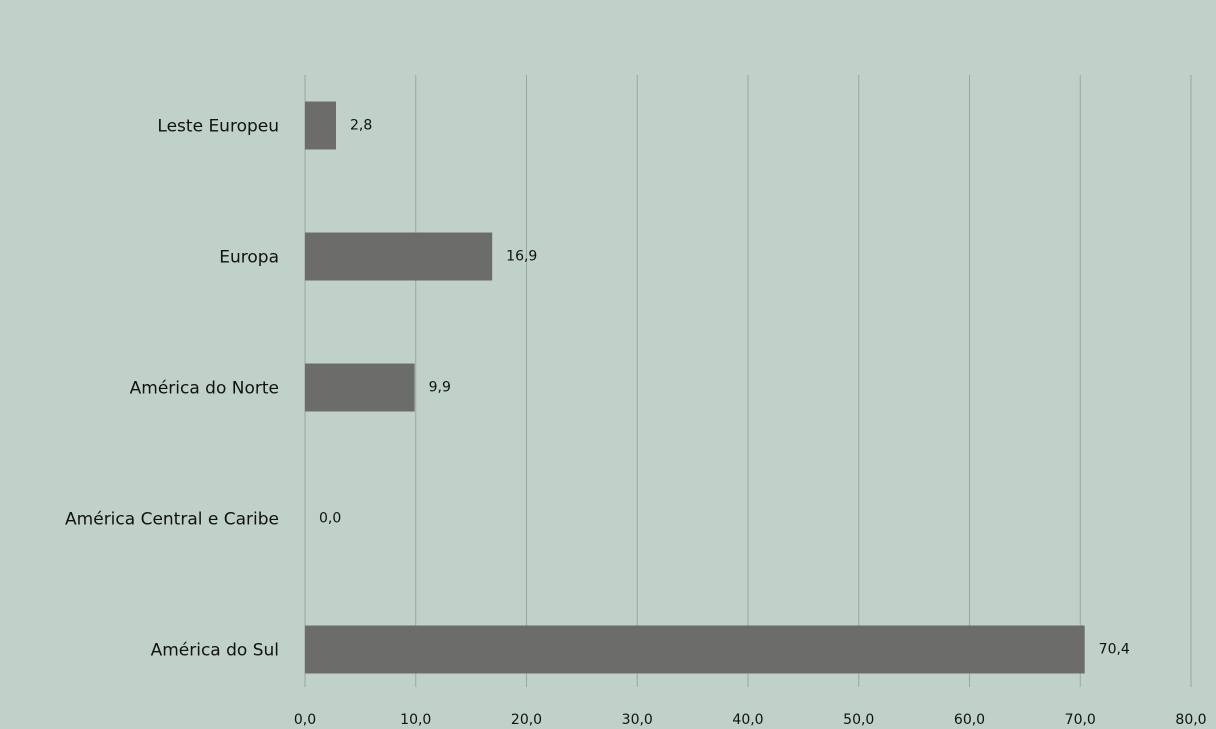 This screenshot has width=1216, height=729. Describe the element at coordinates (415, 720) in the screenshot. I see `x-tick-label: 10,0` at that location.